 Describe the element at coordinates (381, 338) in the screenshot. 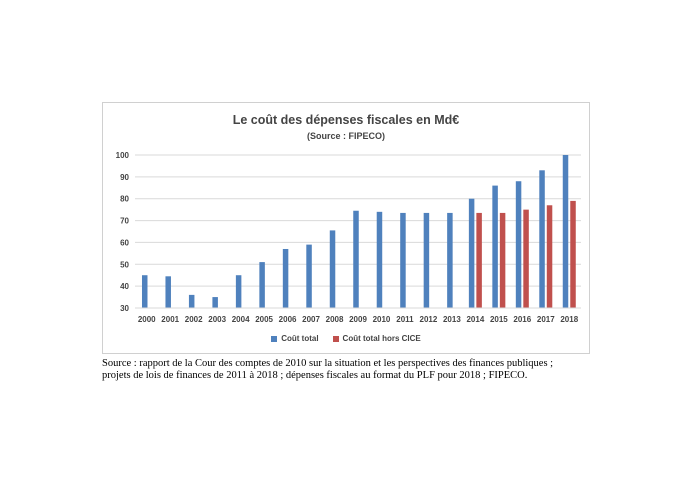

I see `legend-label-cout-hors-cice: Coût total hors CICE` at that location.